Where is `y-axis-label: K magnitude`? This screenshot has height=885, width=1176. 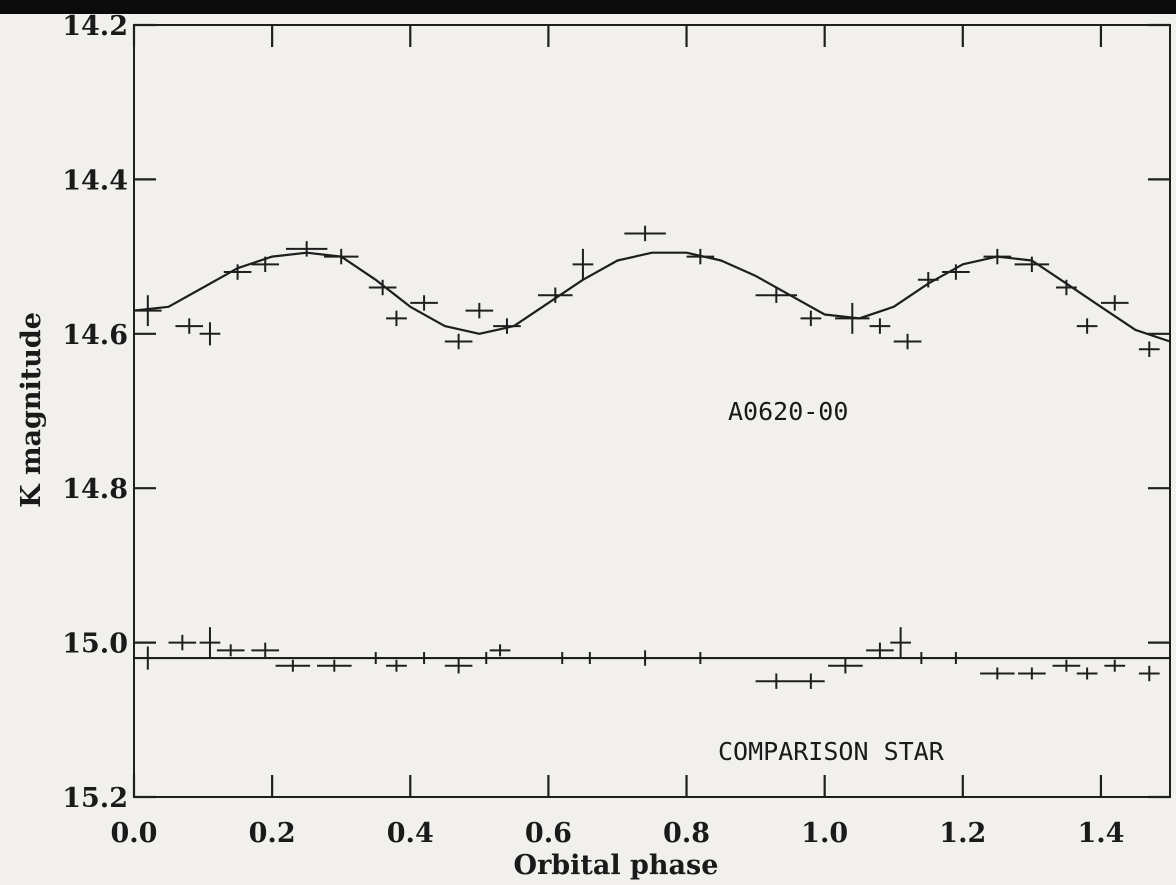 y-axis-label: K magnitude is located at coordinates (31, 410).